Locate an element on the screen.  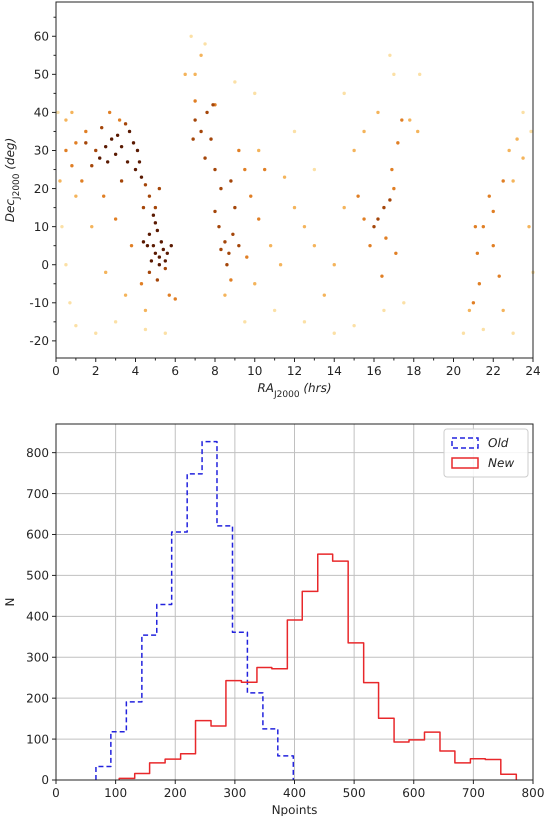
x-tick-label: 6 is located at coordinates (175, 371).